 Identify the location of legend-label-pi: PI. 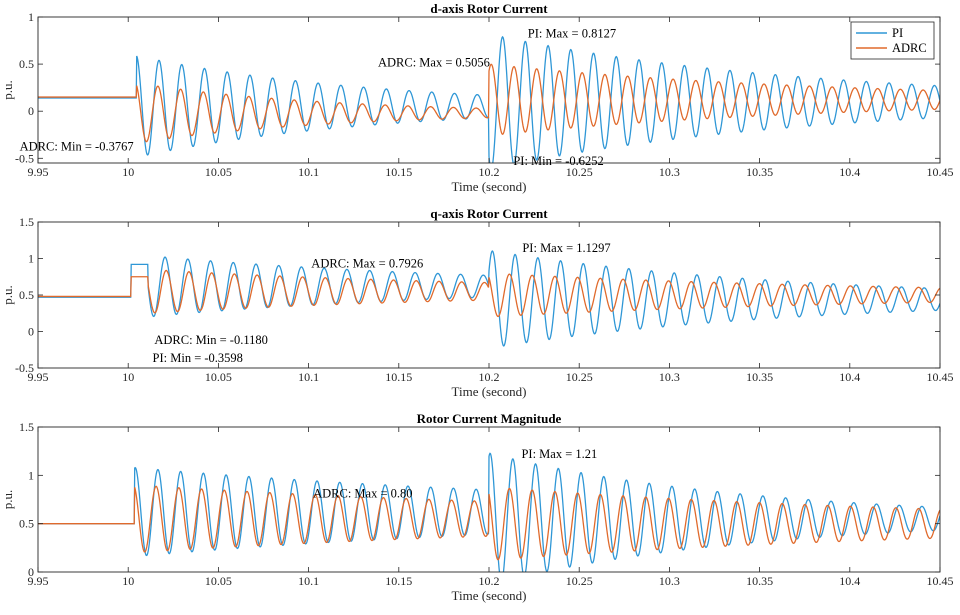
(897, 33).